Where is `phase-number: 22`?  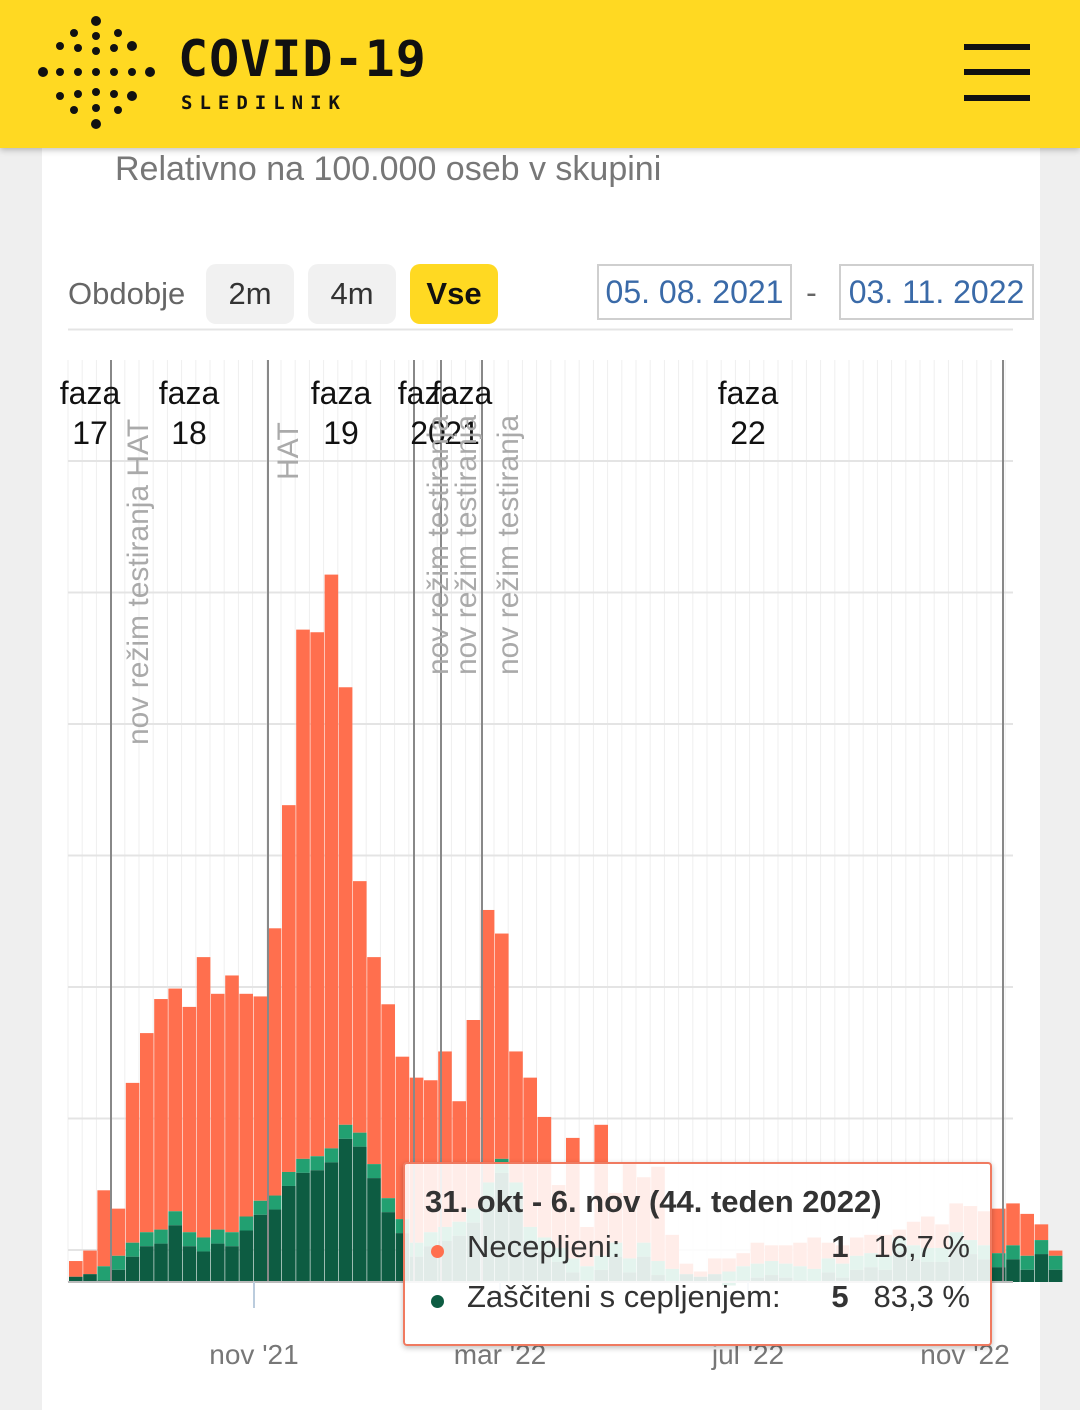
phase-number: 22 is located at coordinates (748, 433).